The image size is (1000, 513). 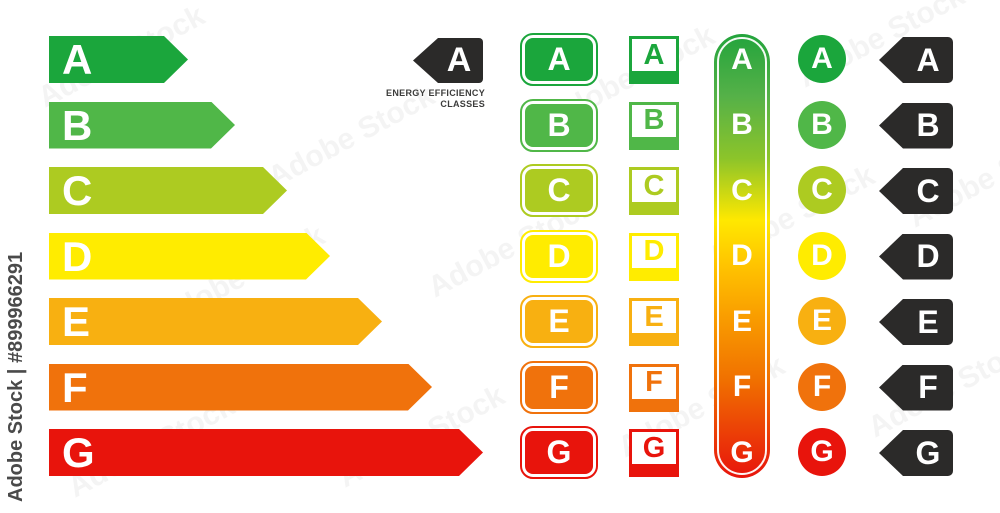 I want to click on pill-letter-b: B, so click(x=742, y=124).